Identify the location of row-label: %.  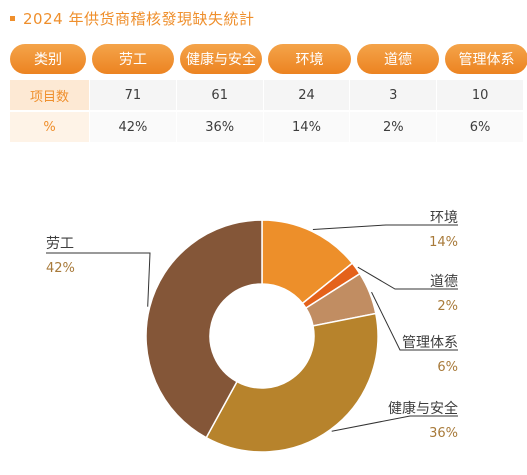
(50, 127).